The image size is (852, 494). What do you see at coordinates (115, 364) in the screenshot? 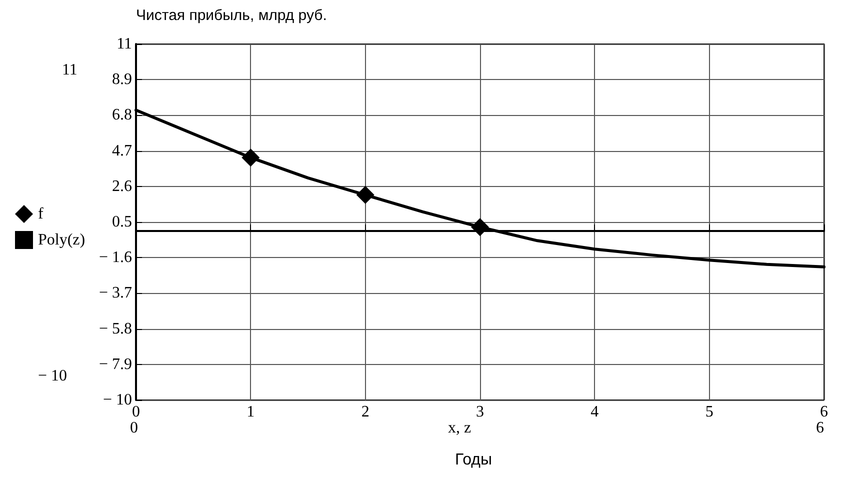
I see `y-tick-label: − 7.9` at bounding box center [115, 364].